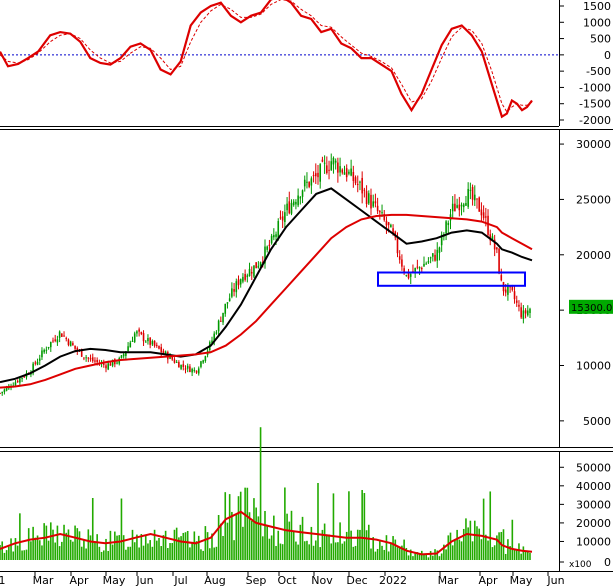 Image resolution: width=613 pixels, height=588 pixels. I want to click on x-tick-label: Dec, so click(356, 580).